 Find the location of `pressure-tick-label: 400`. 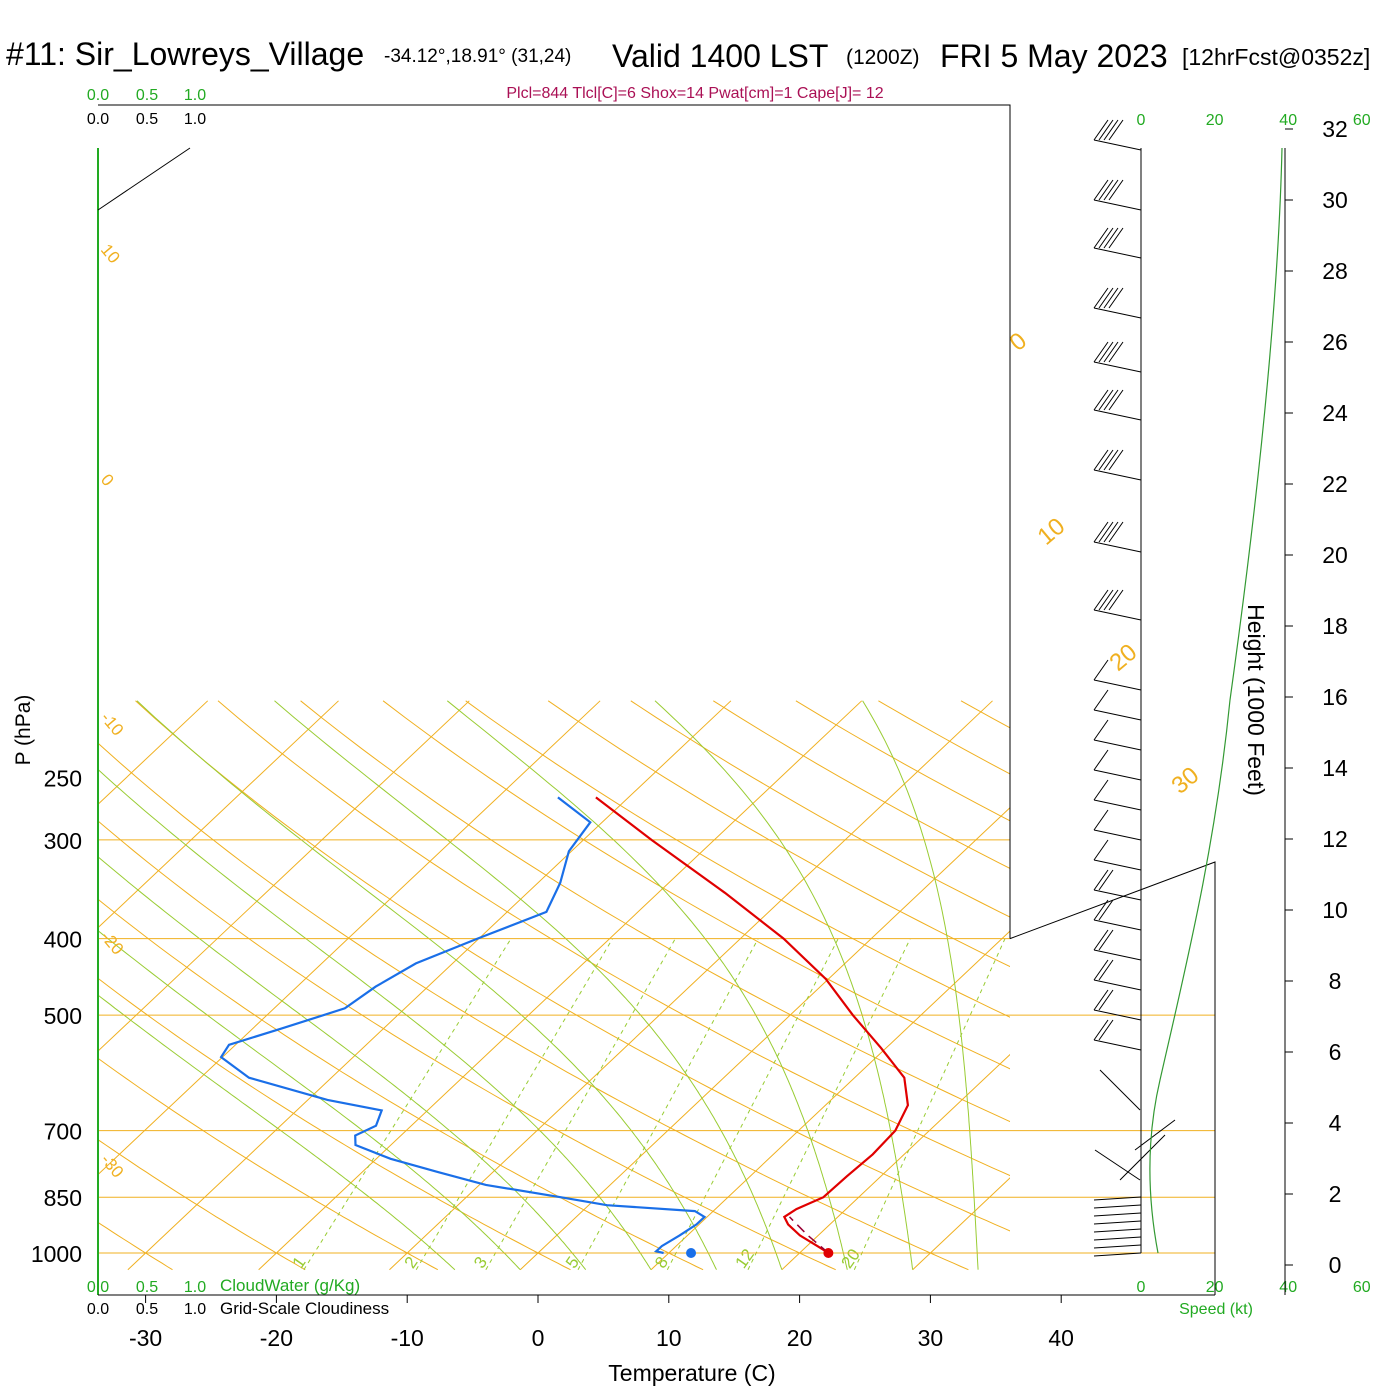

pressure-tick-label: 400 is located at coordinates (63, 940).